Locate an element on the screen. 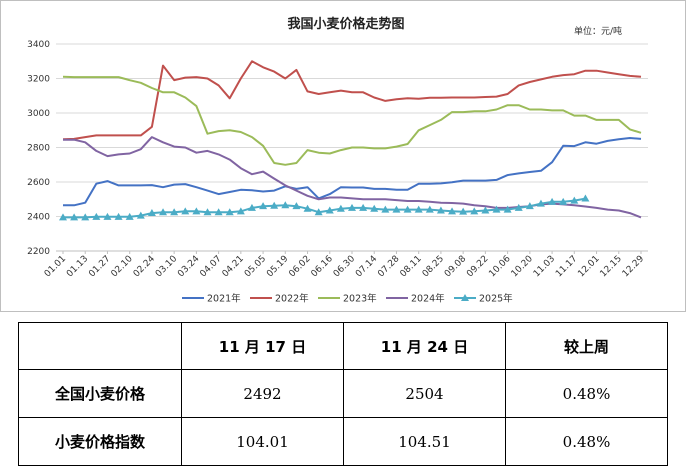  series-line-2024年 is located at coordinates (352, 177).